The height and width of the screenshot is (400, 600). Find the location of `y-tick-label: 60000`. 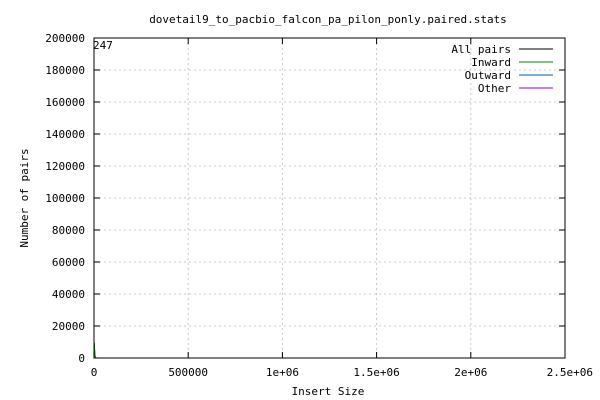

y-tick-label: 60000 is located at coordinates (68, 262).